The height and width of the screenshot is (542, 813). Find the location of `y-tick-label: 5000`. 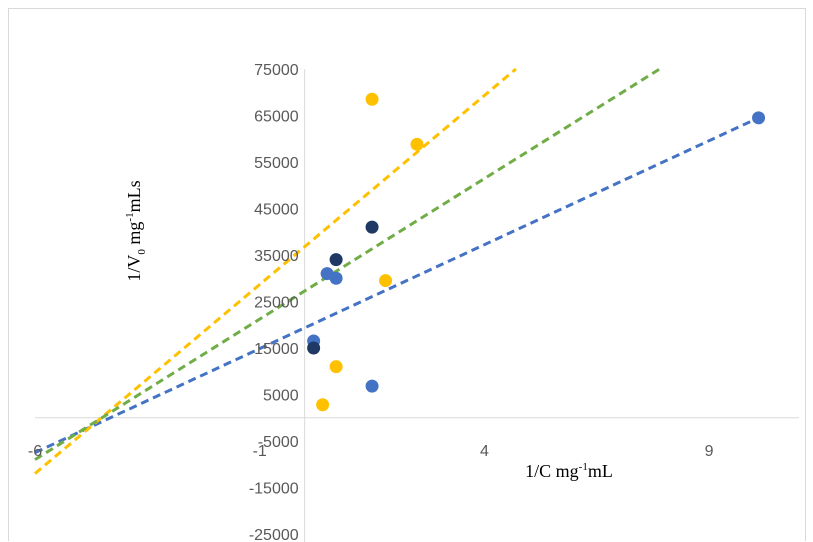

y-tick-label: 5000 is located at coordinates (281, 396).